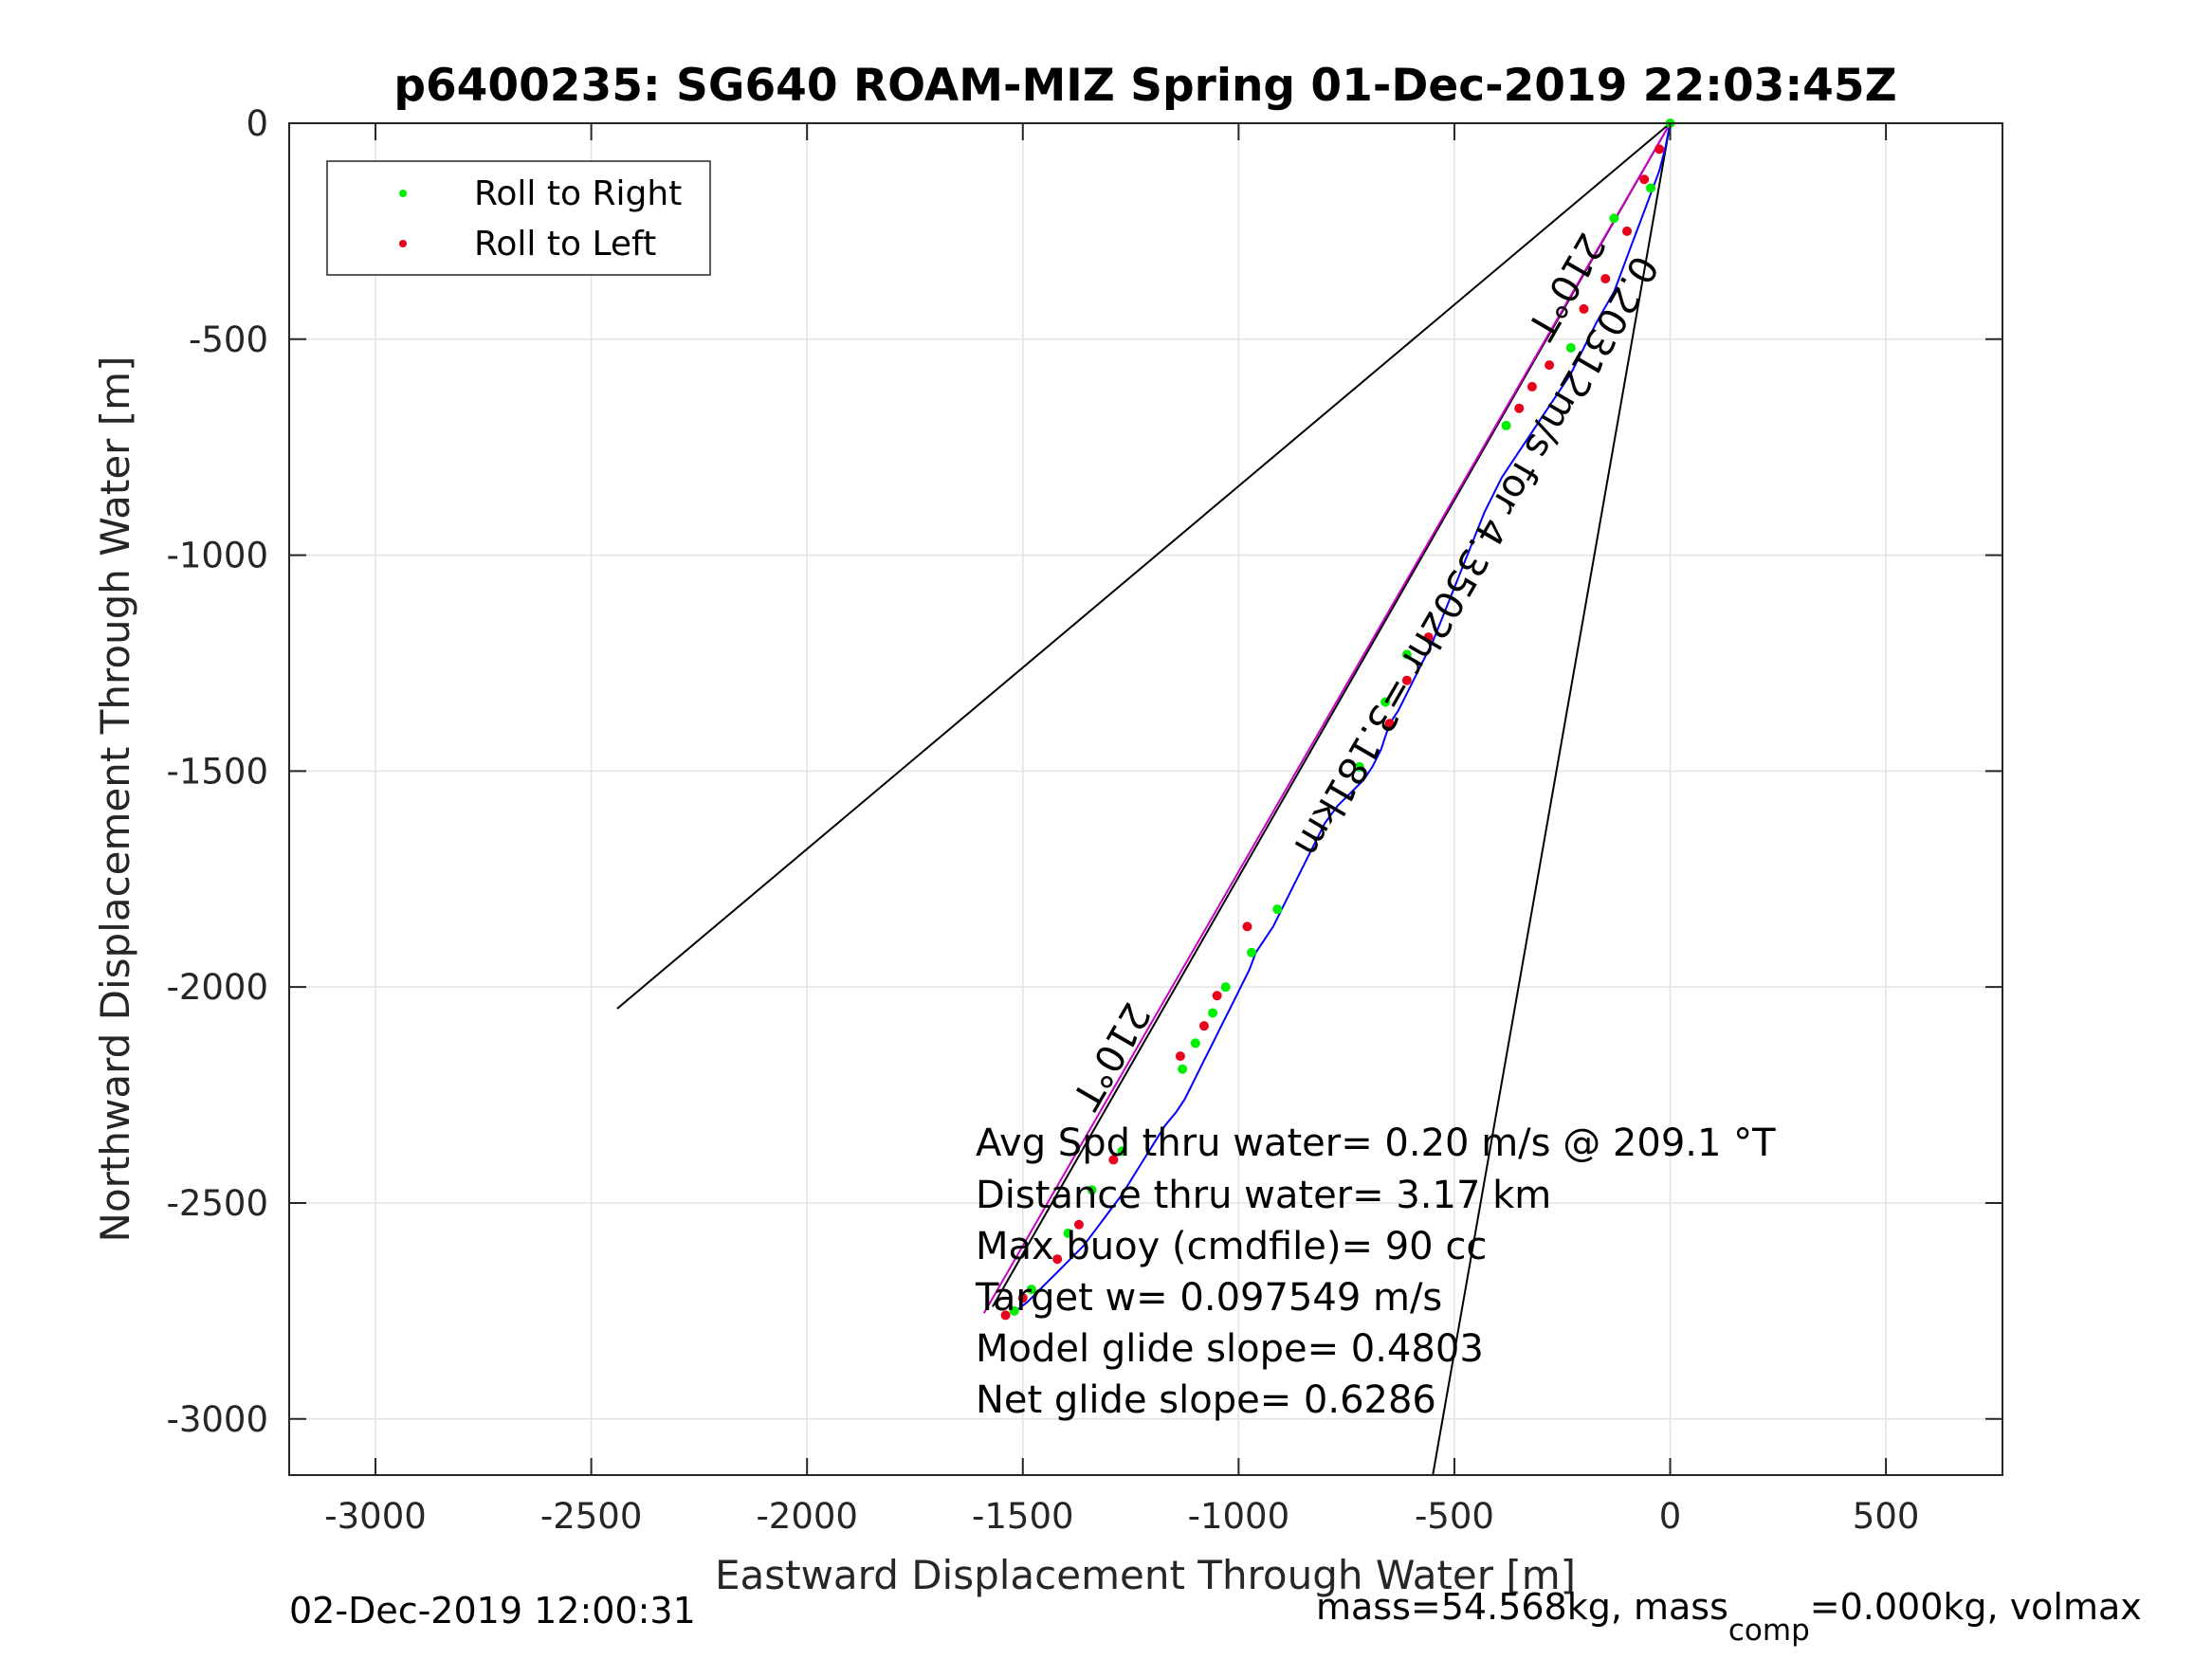  Describe the element at coordinates (807, 1516) in the screenshot. I see `x-tick-label: -2000` at that location.